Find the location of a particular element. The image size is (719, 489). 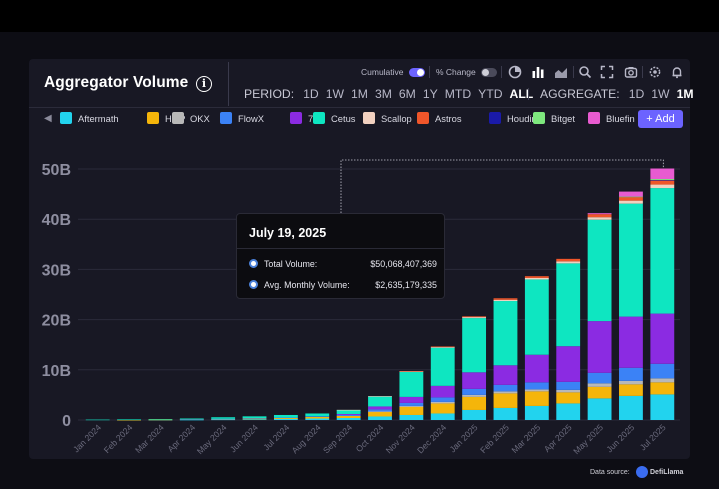

data-source-label: Data source: is located at coordinates (610, 472).